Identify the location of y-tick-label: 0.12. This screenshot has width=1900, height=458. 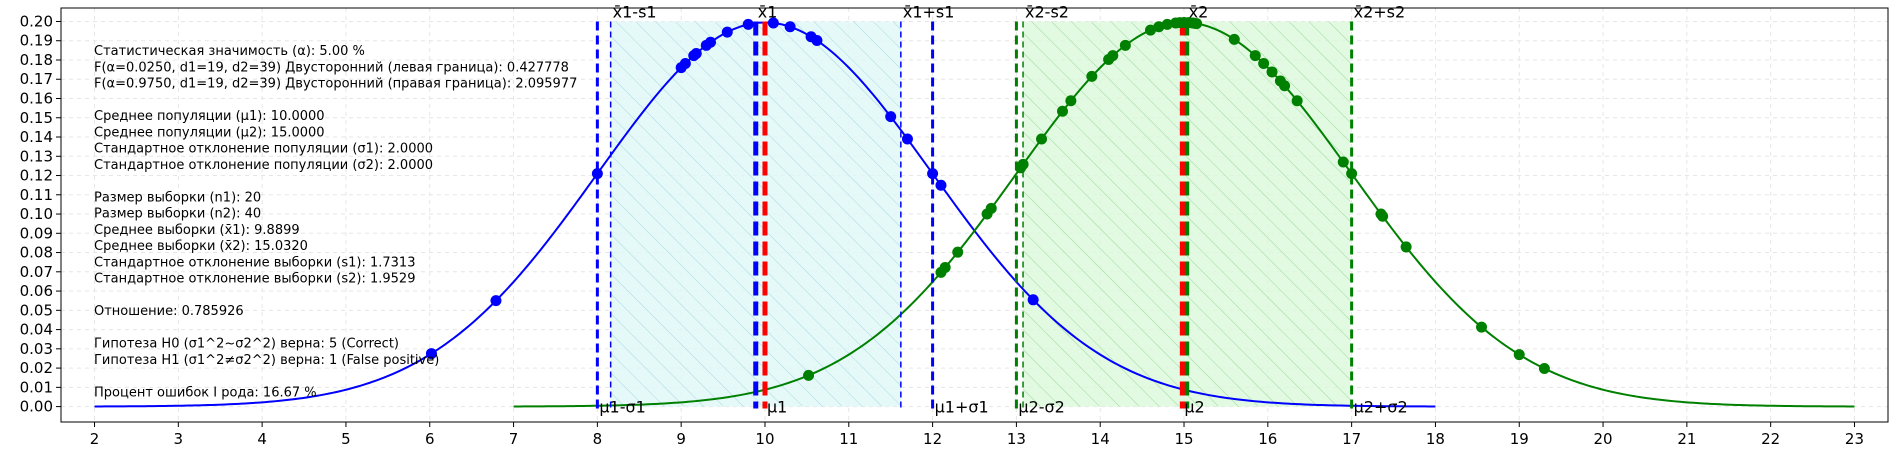
(36, 176).